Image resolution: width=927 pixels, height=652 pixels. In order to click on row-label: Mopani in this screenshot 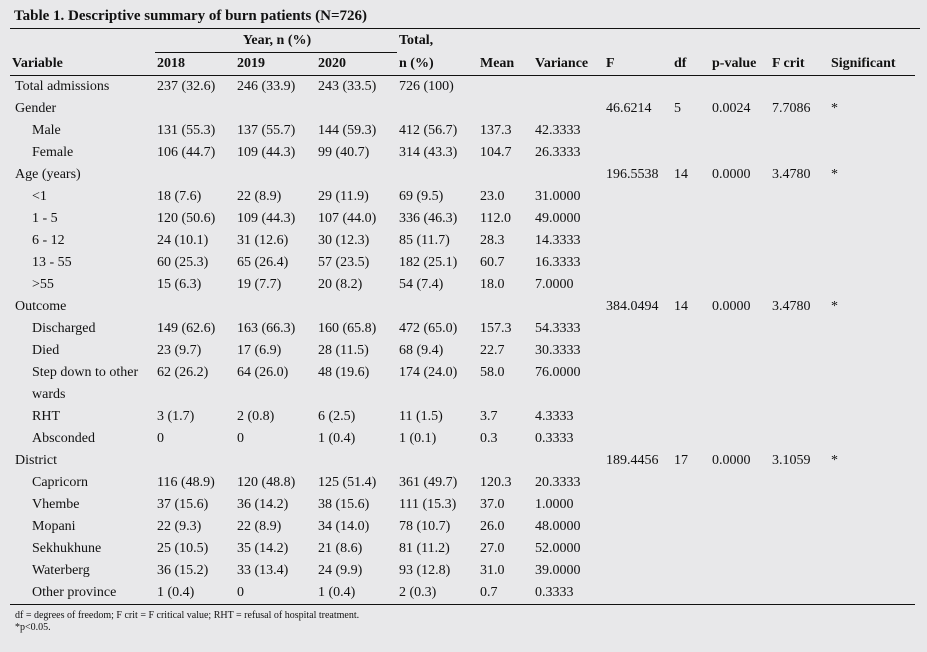, I will do `click(54, 526)`.